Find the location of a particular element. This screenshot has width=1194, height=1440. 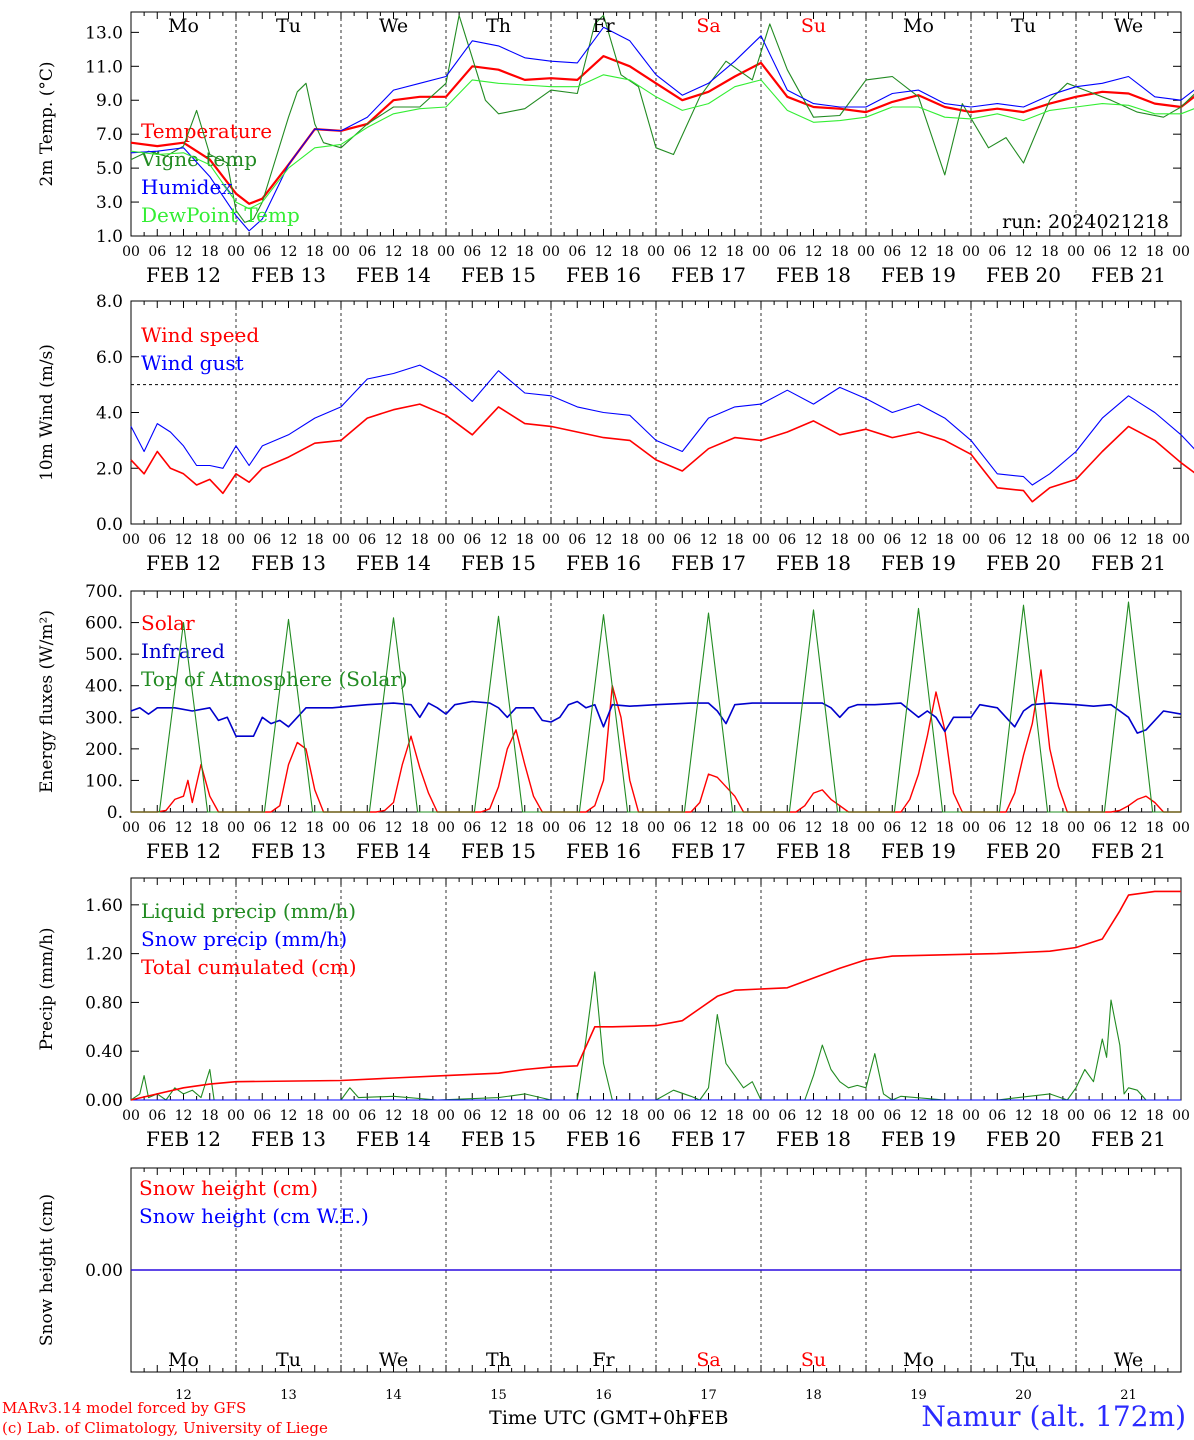

precip-date-label: FEB 18 is located at coordinates (813, 1139).